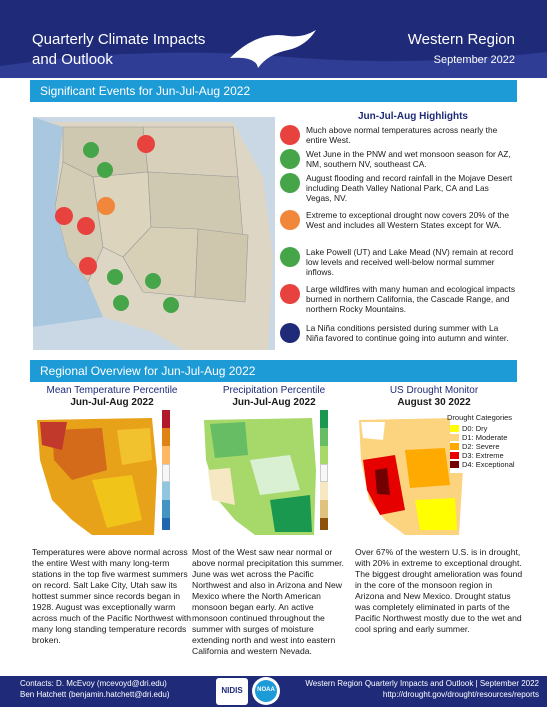  I want to click on temperature-percentile-map, so click(97, 475).